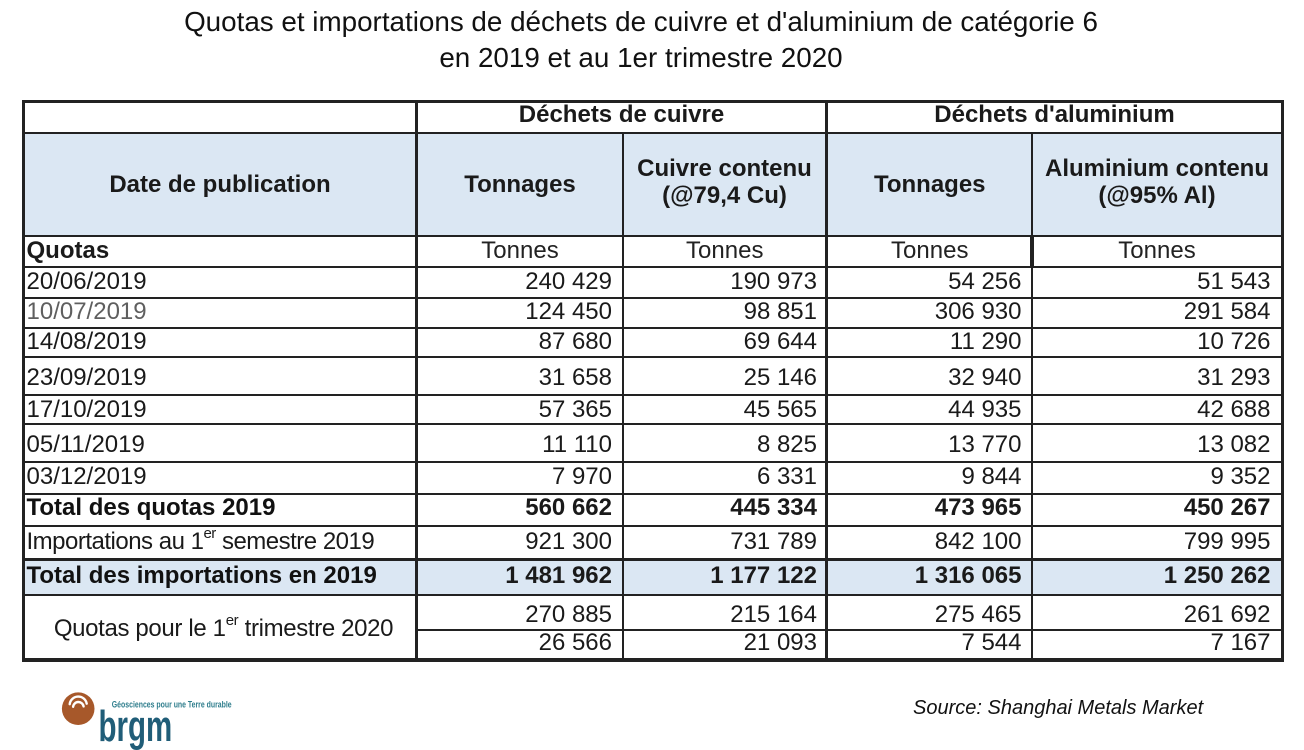 Image resolution: width=1304 pixels, height=750 pixels. I want to click on svg-text:Géosciences pour une Terre dur: Géosciences pour une Terre durable, so click(172, 703).